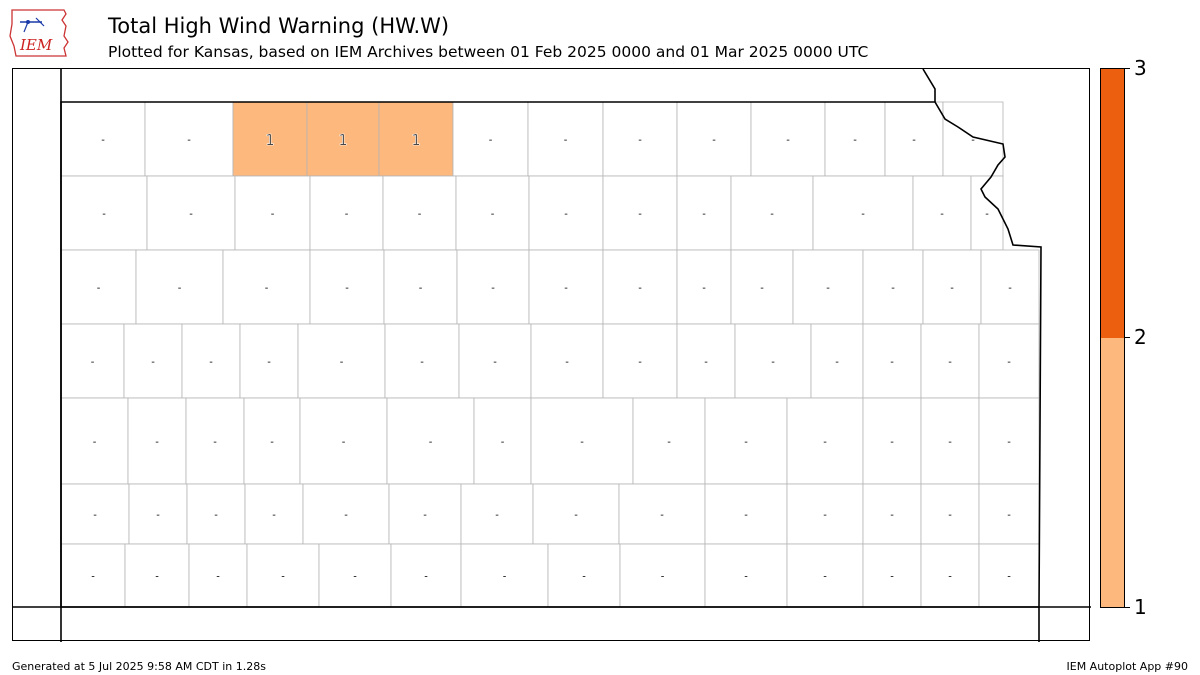 This screenshot has height=675, width=1200. What do you see at coordinates (1127, 68) in the screenshot?
I see `colorbar-tick` at bounding box center [1127, 68].